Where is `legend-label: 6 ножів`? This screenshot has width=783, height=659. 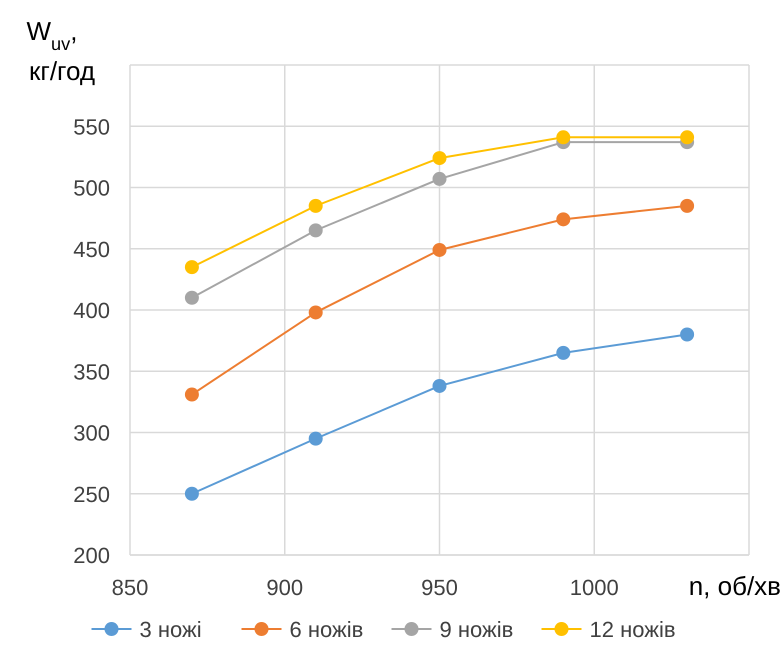
legend-label: 6 ножів is located at coordinates (327, 629).